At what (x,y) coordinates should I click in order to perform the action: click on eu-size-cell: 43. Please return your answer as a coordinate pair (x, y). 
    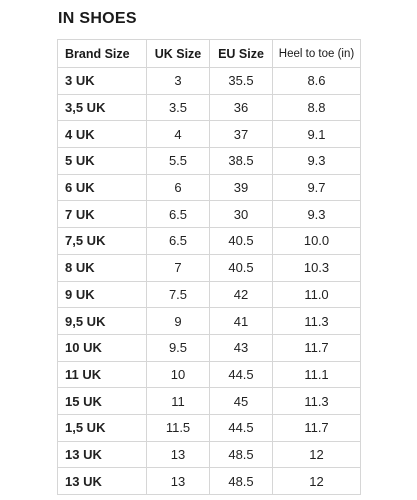
    Looking at the image, I should click on (241, 347).